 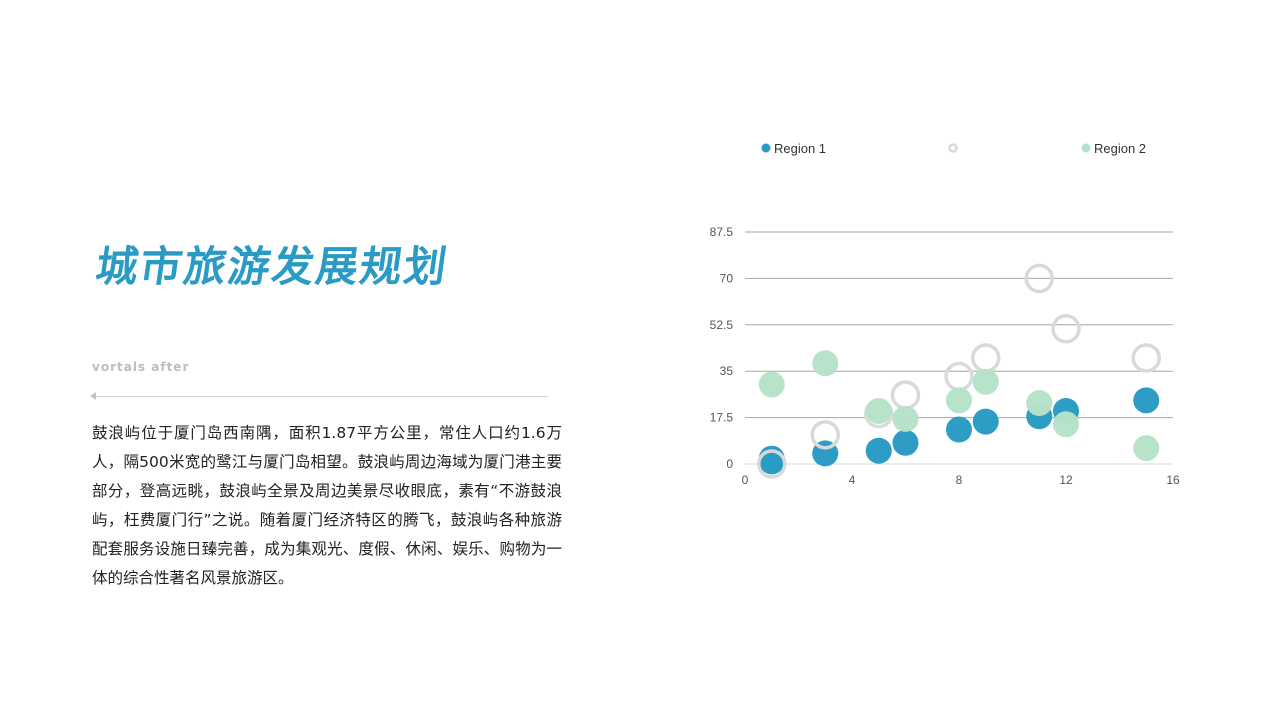 I want to click on x-tick-label: 4, so click(x=852, y=480).